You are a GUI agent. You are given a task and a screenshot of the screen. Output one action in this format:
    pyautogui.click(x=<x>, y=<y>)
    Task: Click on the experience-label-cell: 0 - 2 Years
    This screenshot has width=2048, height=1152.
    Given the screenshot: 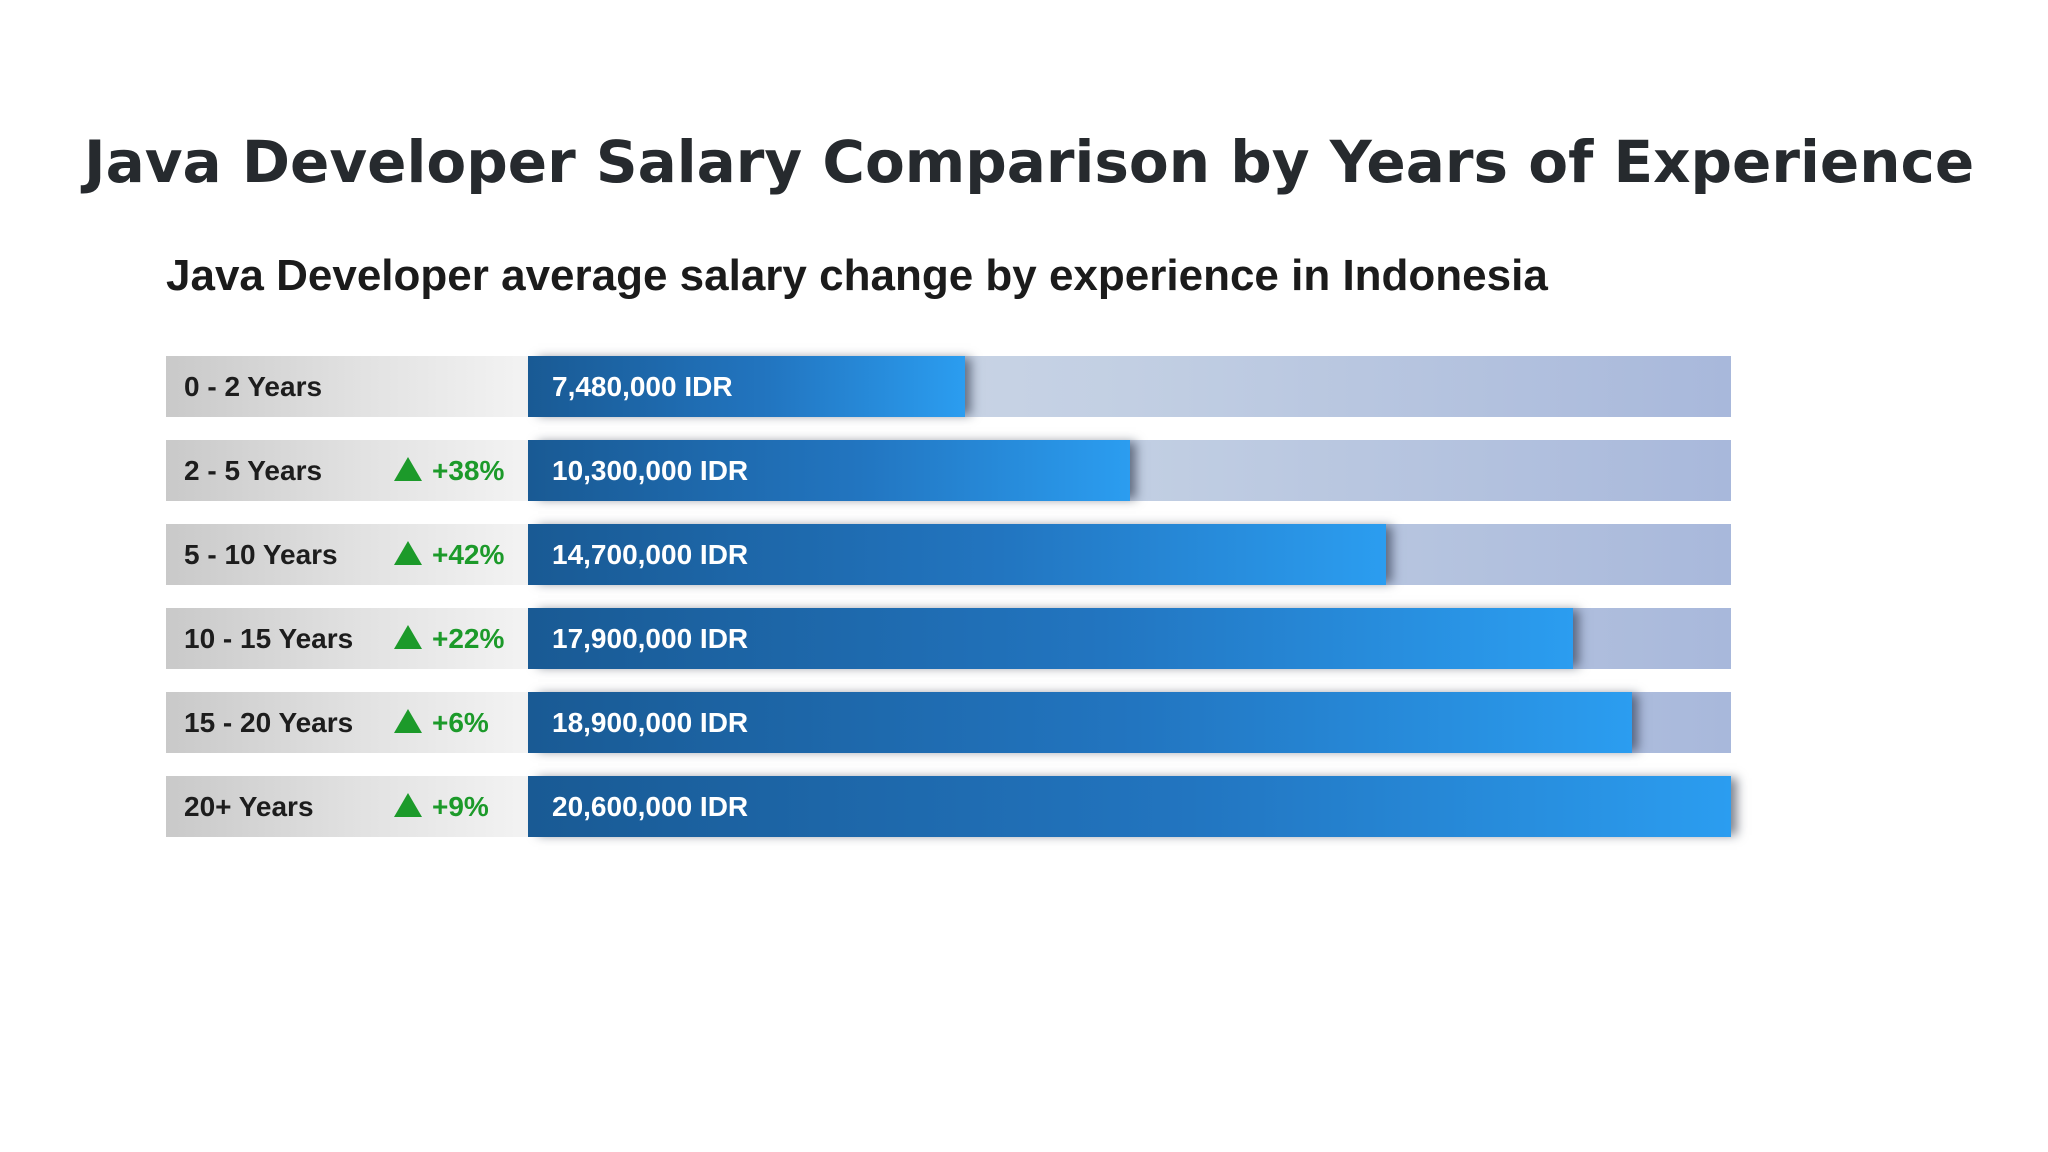 What is the action you would take?
    pyautogui.click(x=347, y=386)
    